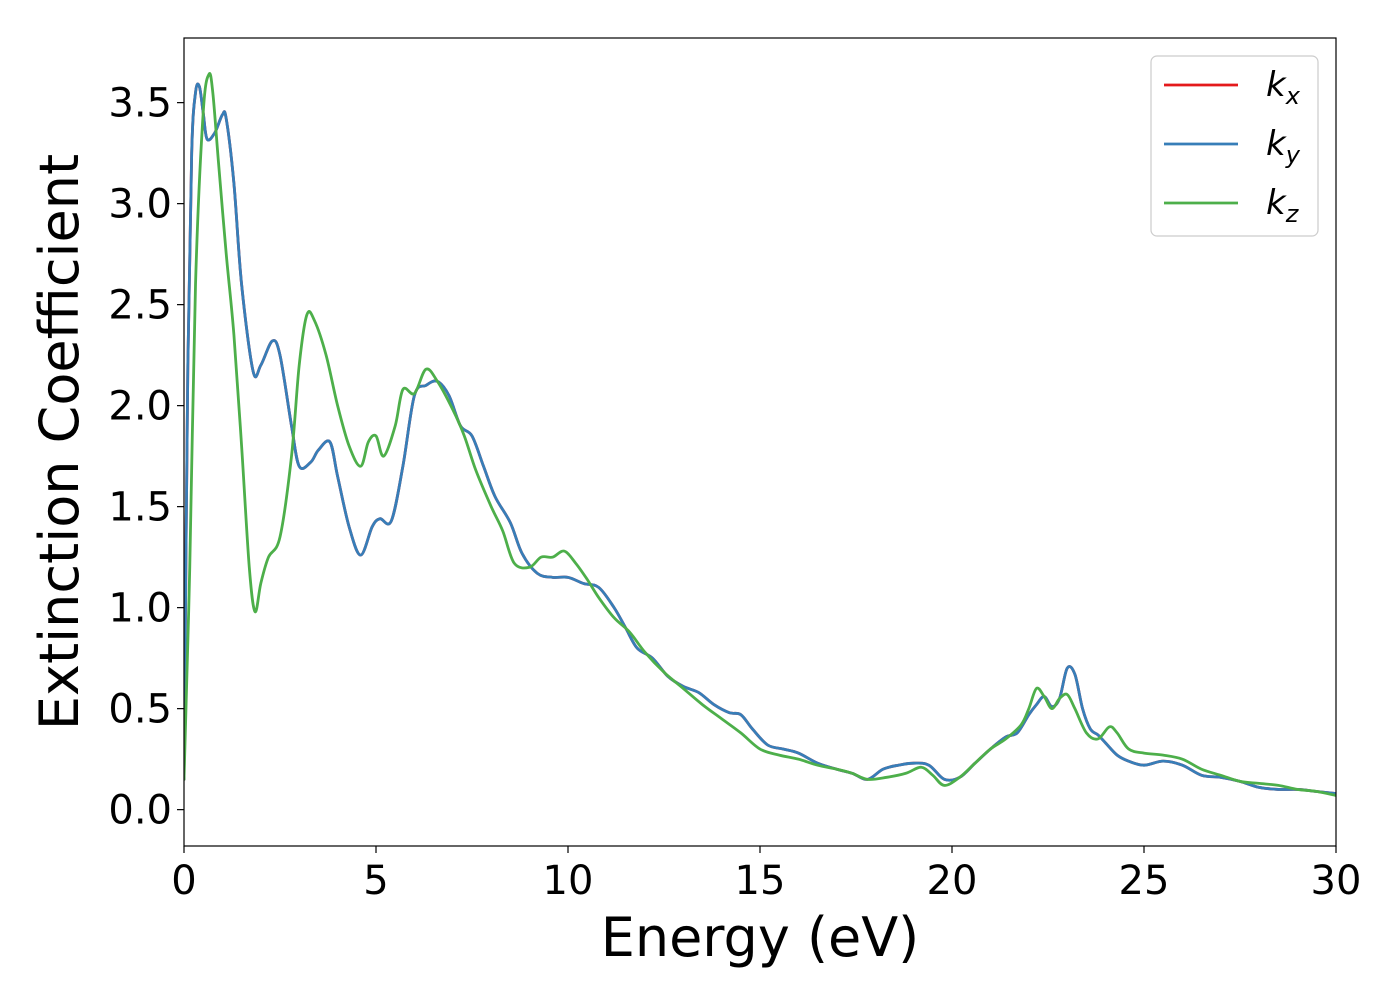 This screenshot has width=1400, height=1000. What do you see at coordinates (1283, 146) in the screenshot?
I see `legend-label: ky` at bounding box center [1283, 146].